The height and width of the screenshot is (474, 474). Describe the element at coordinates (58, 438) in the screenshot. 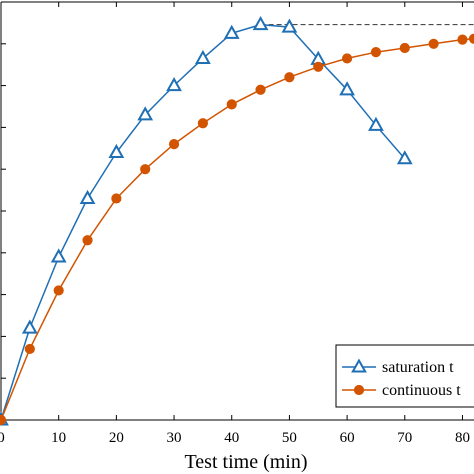

I see `x-tick-label: 10` at that location.